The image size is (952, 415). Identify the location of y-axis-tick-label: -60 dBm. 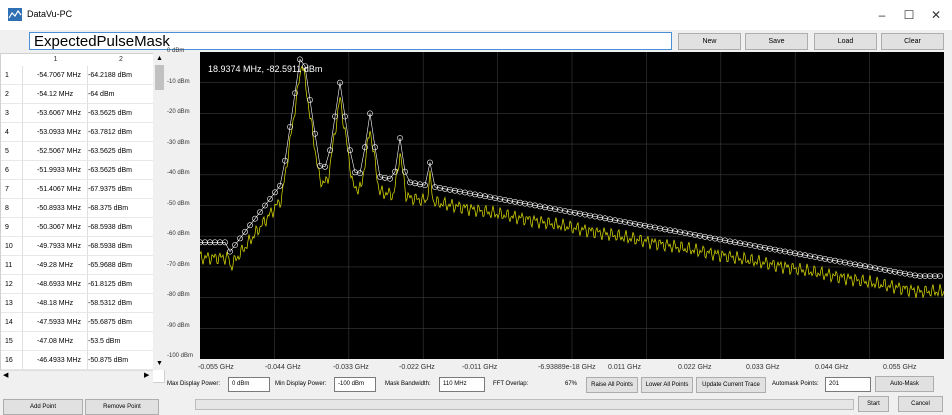
(178, 234).